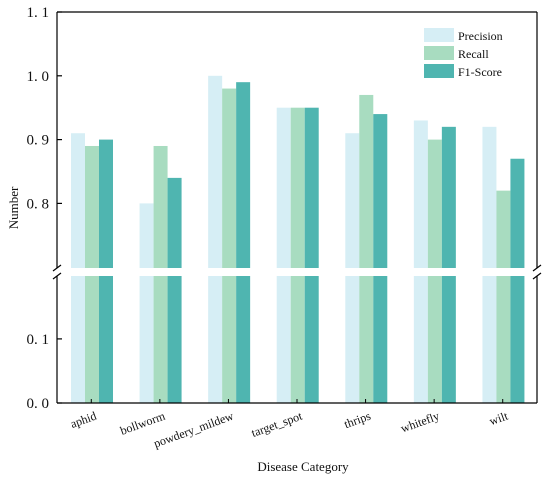 This screenshot has height=480, width=550. Describe the element at coordinates (146, 303) in the screenshot. I see `bar-precision-bollworm` at that location.